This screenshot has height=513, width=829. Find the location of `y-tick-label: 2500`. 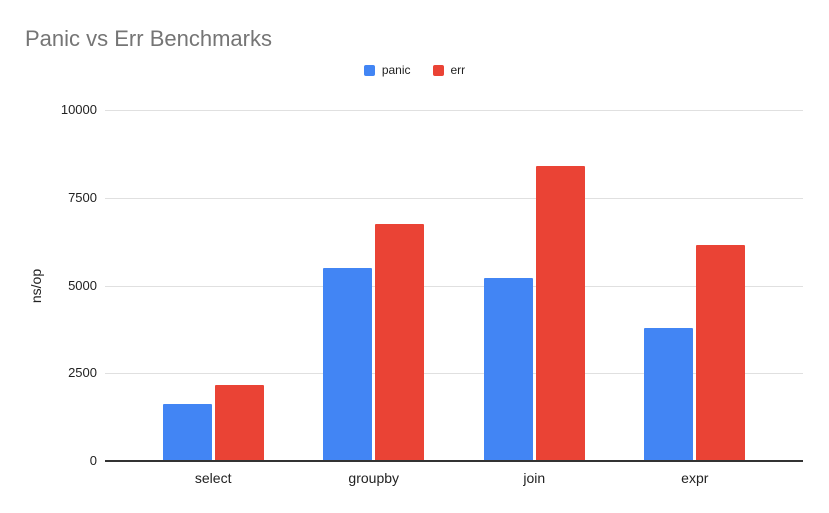

y-tick-label: 2500 is located at coordinates (82, 373).